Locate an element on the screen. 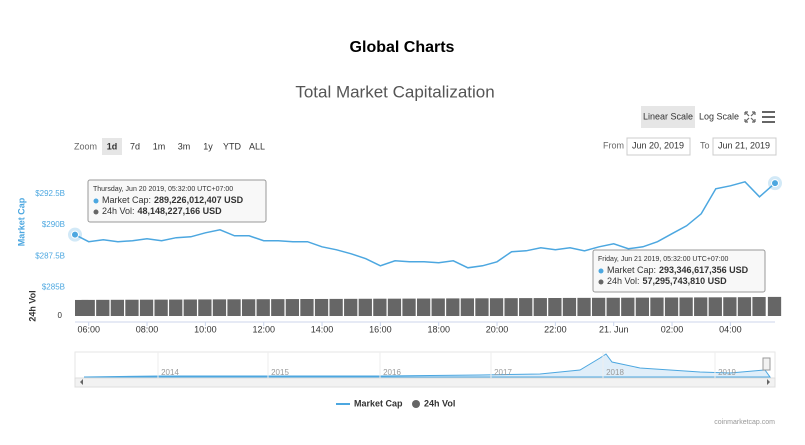  zoom-button: 1m is located at coordinates (159, 146).